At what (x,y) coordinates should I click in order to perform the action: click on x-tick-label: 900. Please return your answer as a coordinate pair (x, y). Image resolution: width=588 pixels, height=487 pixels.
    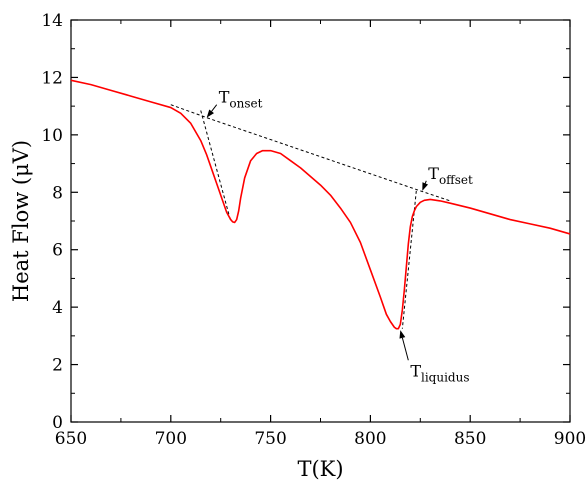
    Looking at the image, I should click on (570, 439).